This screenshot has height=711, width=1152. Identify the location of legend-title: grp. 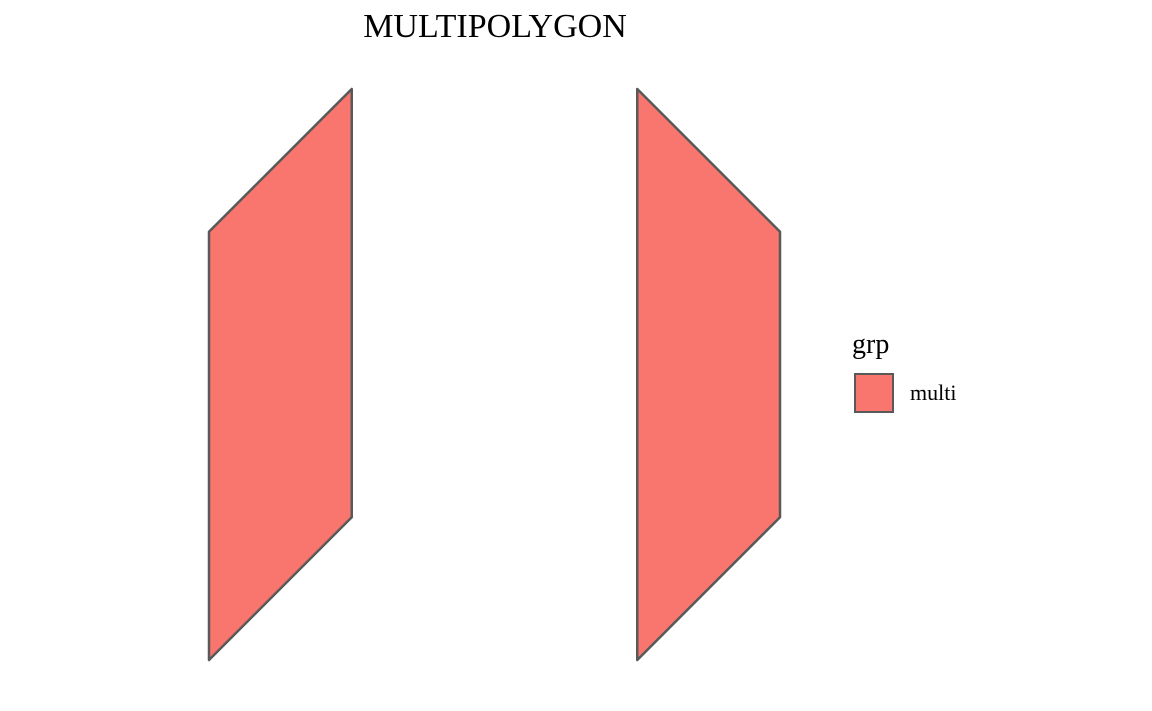
(871, 344).